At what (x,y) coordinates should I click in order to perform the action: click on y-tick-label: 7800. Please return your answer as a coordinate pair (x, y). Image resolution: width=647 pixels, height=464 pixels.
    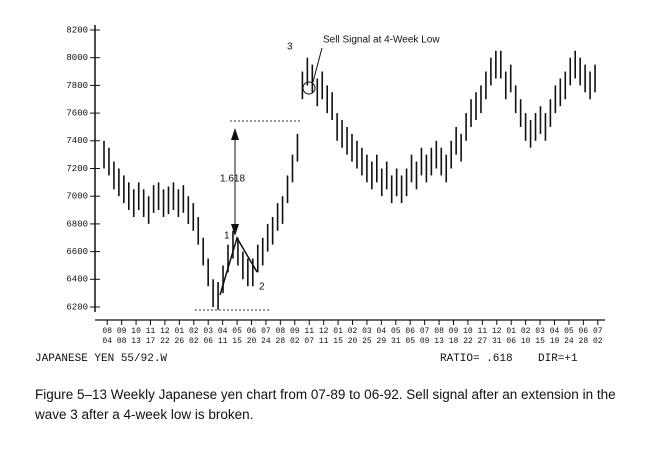
    Looking at the image, I should click on (77, 86).